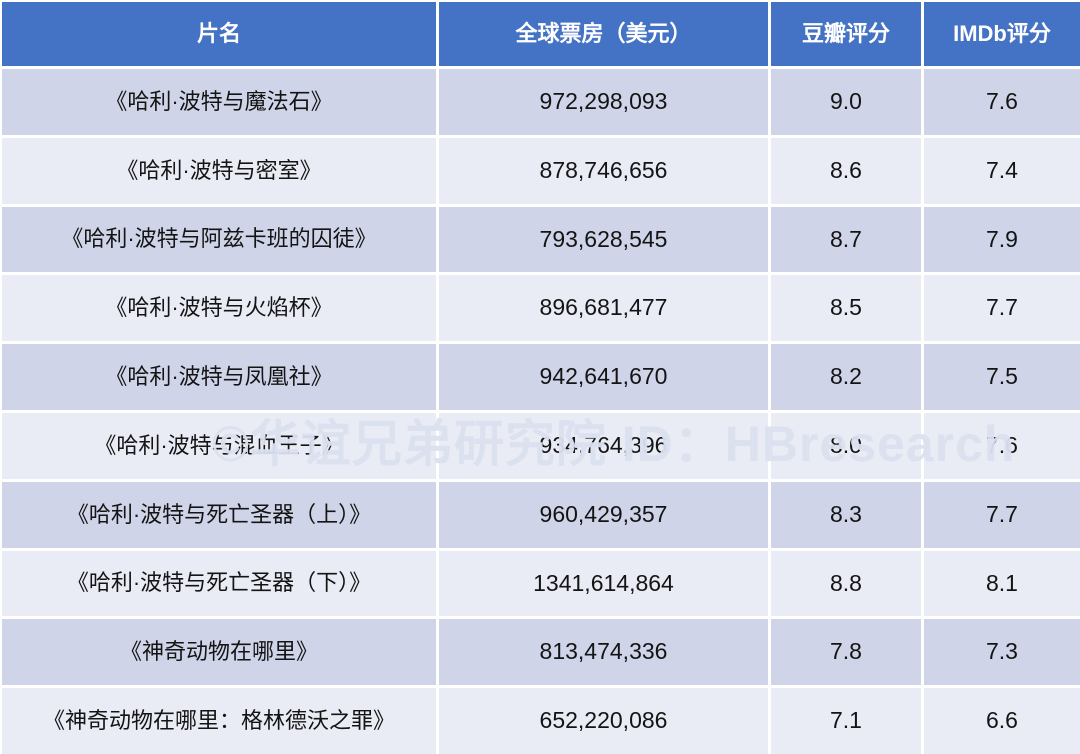 This screenshot has width=1080, height=754. I want to click on imdb-rating-cell: 7.3, so click(1002, 652).